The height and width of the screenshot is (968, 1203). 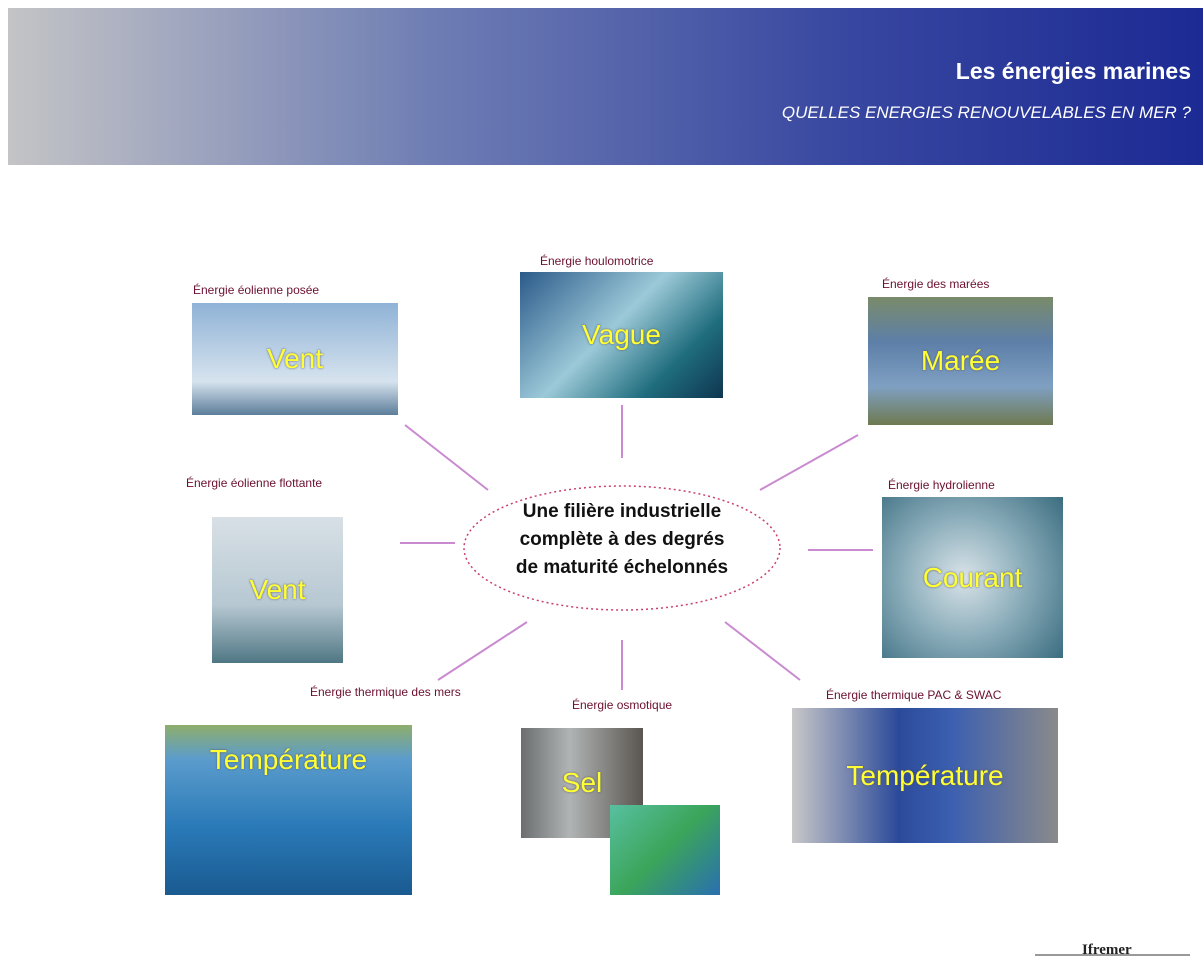 What do you see at coordinates (936, 284) in the screenshot?
I see `node-label: Énergie des marées` at bounding box center [936, 284].